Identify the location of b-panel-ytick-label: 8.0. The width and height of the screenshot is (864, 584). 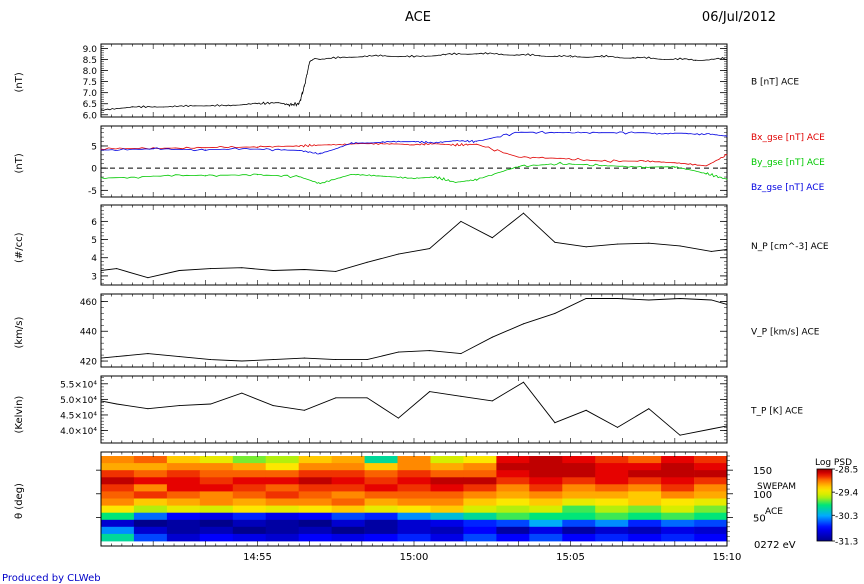
(90, 72).